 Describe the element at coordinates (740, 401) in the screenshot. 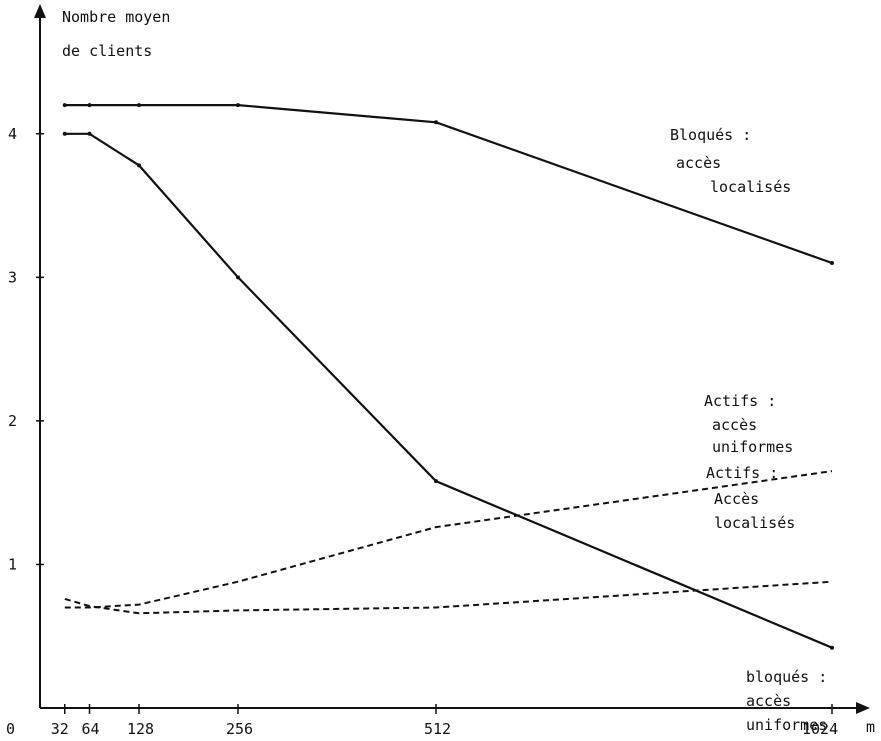

I see `series-actifs-acces-uniformes-label-line1: Actifs :` at that location.